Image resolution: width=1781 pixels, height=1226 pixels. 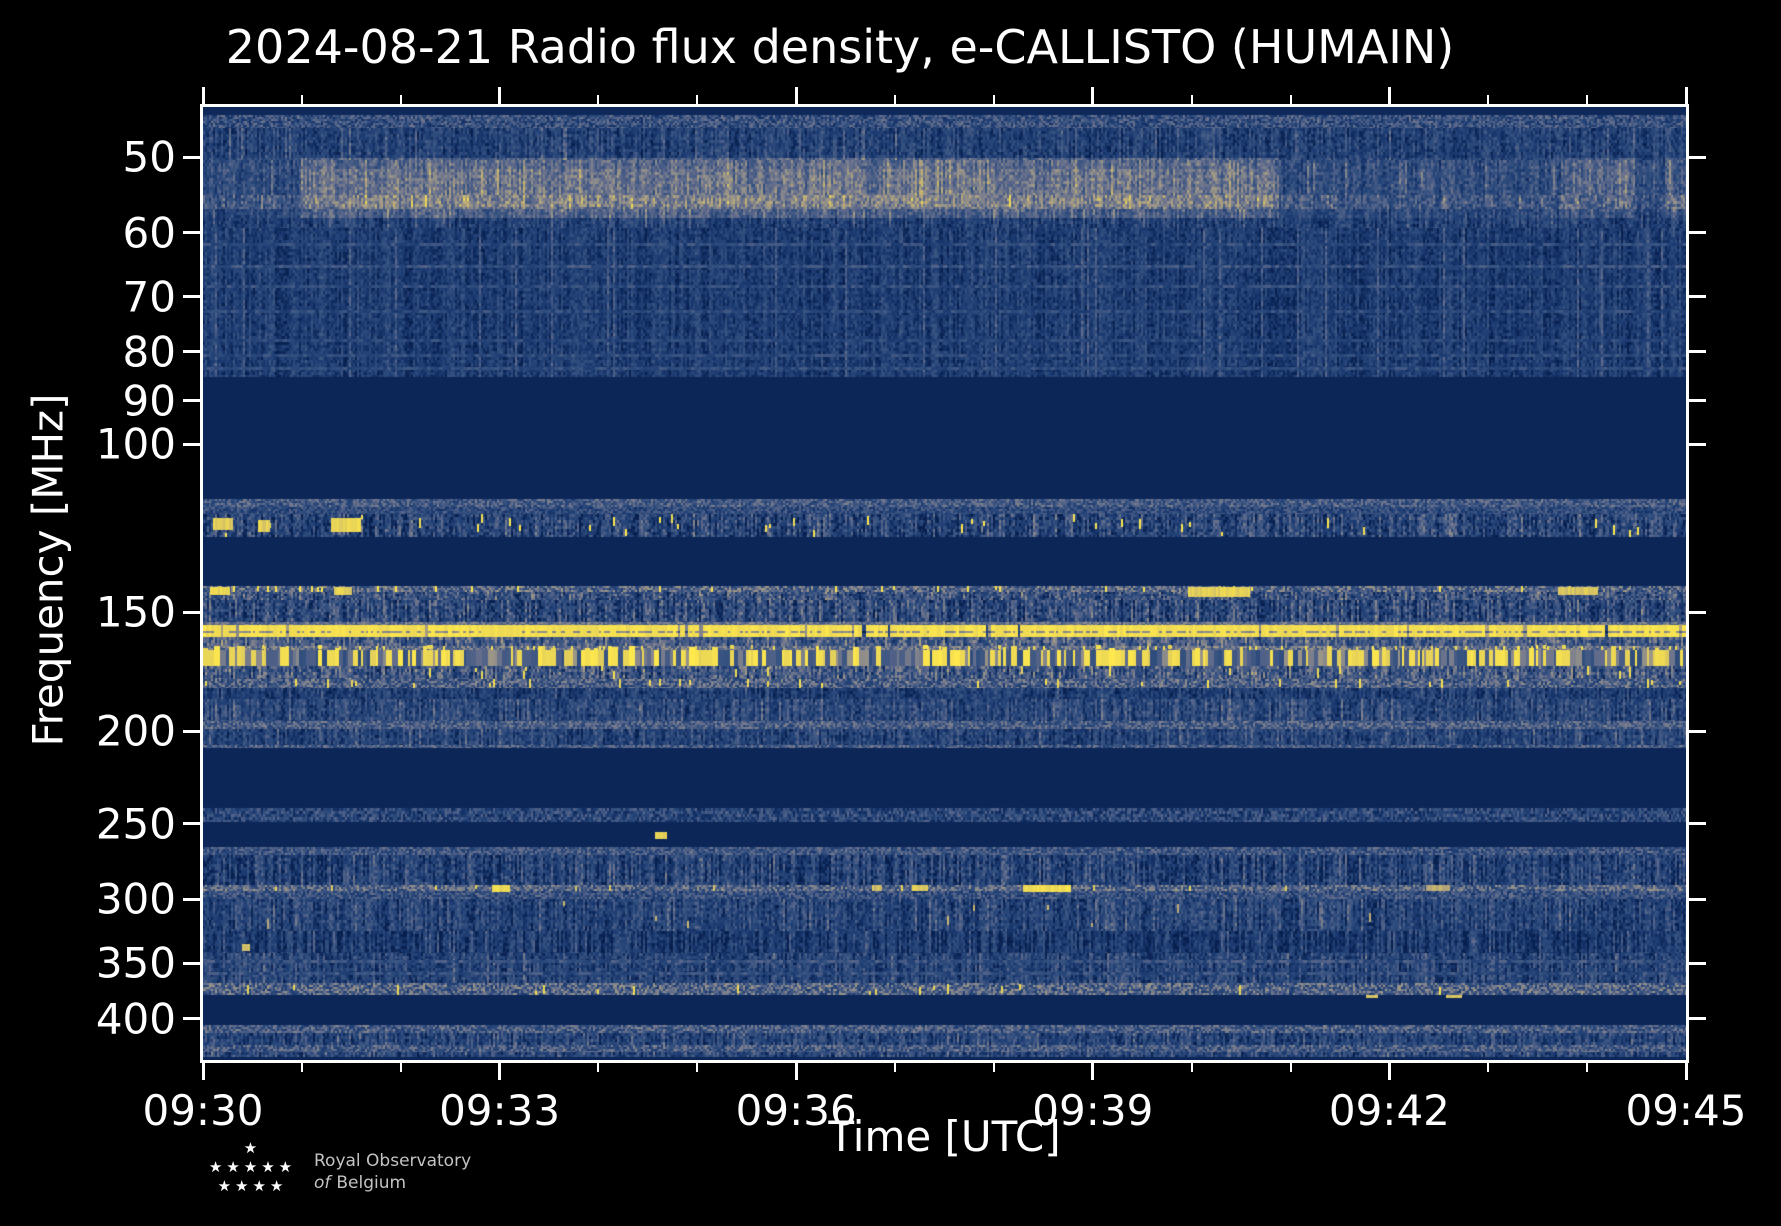 I want to click on y-tick-label: 350, so click(x=135, y=963).